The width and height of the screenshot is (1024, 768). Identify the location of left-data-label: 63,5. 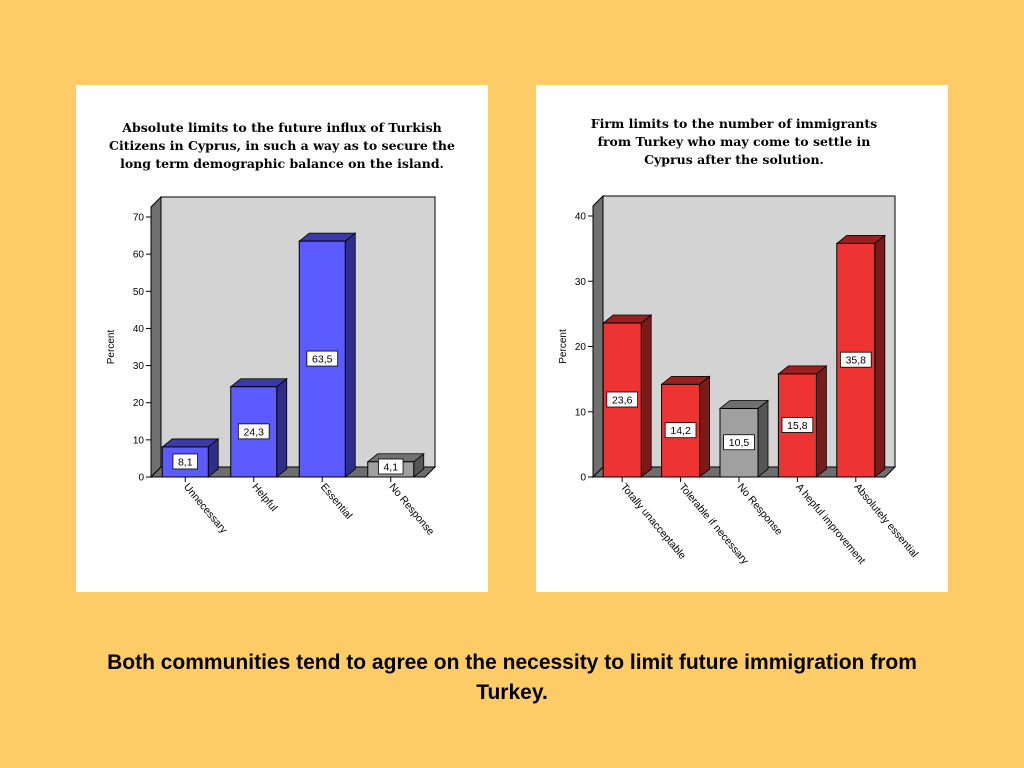
(322, 360).